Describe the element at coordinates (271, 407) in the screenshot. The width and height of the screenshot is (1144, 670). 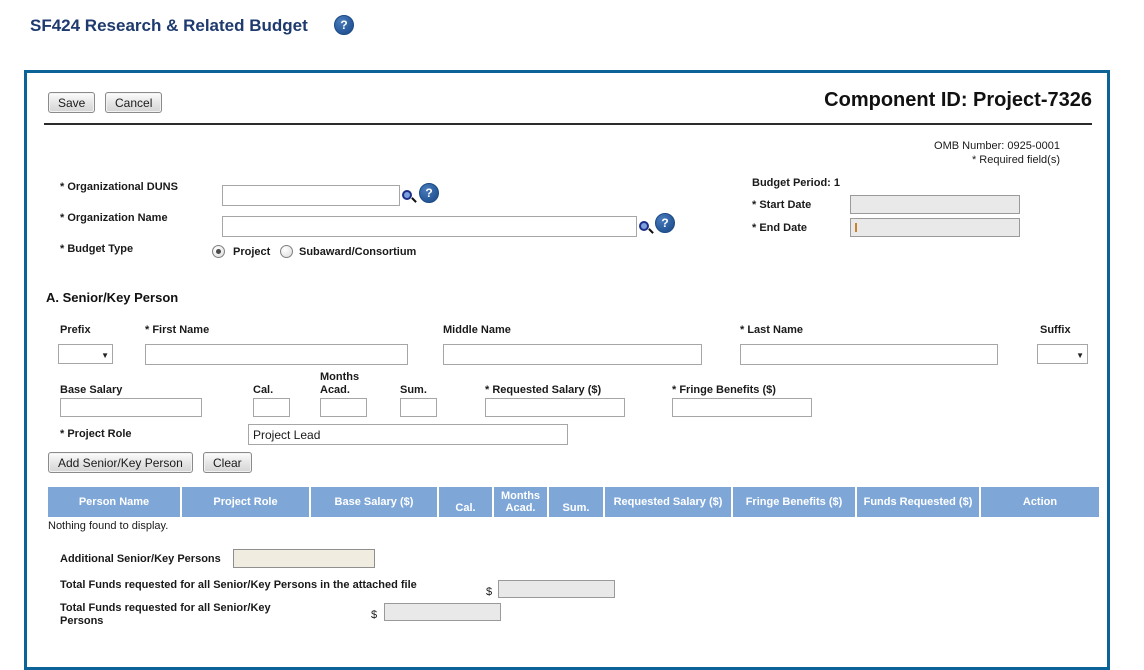
I see `cal-months-input` at that location.